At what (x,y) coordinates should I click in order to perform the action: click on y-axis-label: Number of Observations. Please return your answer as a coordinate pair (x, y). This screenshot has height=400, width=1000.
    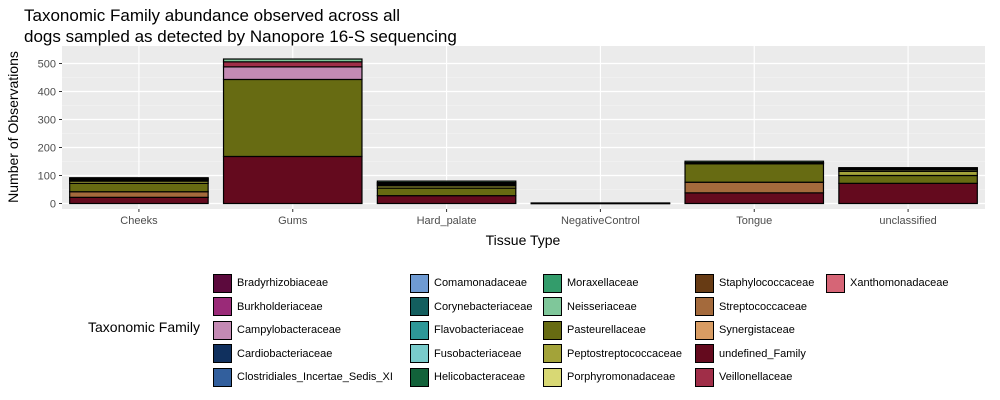
    Looking at the image, I should click on (13, 127).